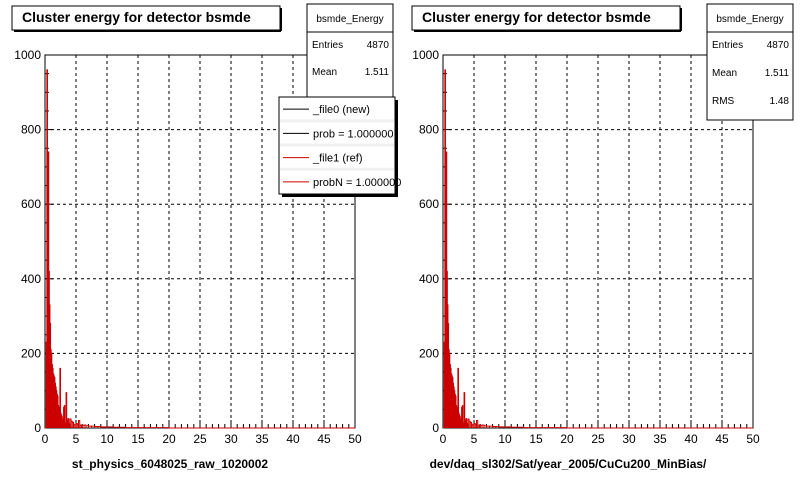 Image resolution: width=800 pixels, height=480 pixels. Describe the element at coordinates (170, 464) in the screenshot. I see `x-axis-label: st_physics_6048025_raw_1020002` at that location.